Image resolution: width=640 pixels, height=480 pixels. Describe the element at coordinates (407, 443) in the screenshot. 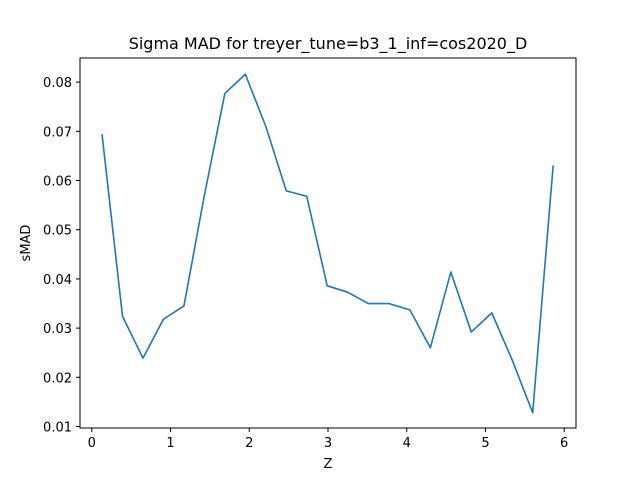

I see `x-tick-label: 4` at that location.